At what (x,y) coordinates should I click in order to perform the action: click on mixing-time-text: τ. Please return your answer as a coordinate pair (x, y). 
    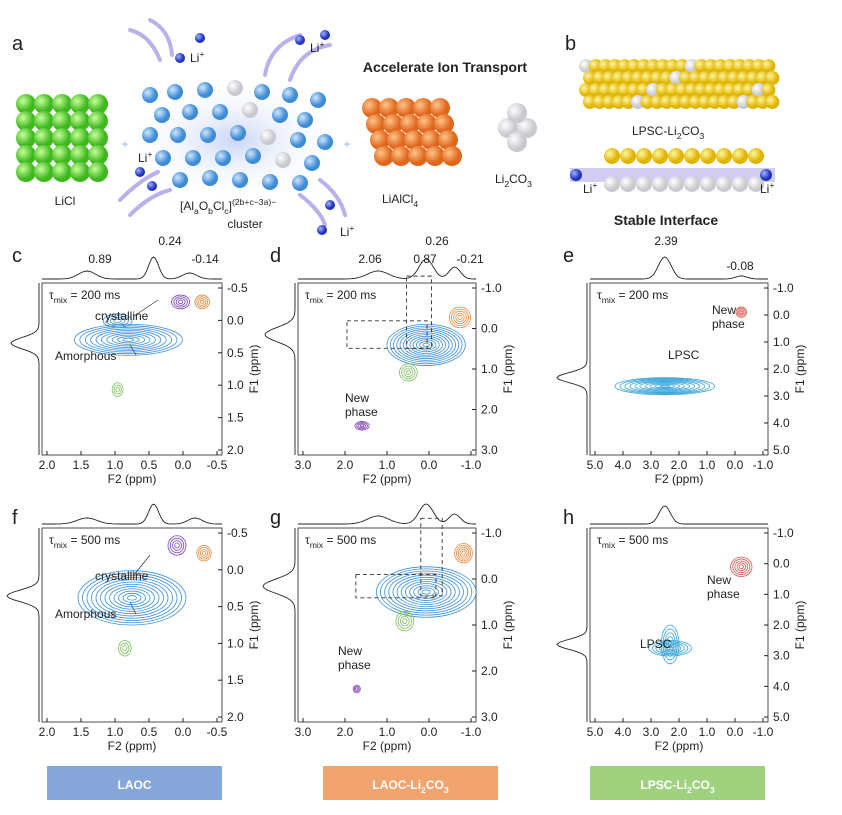
    Looking at the image, I should click on (307, 540).